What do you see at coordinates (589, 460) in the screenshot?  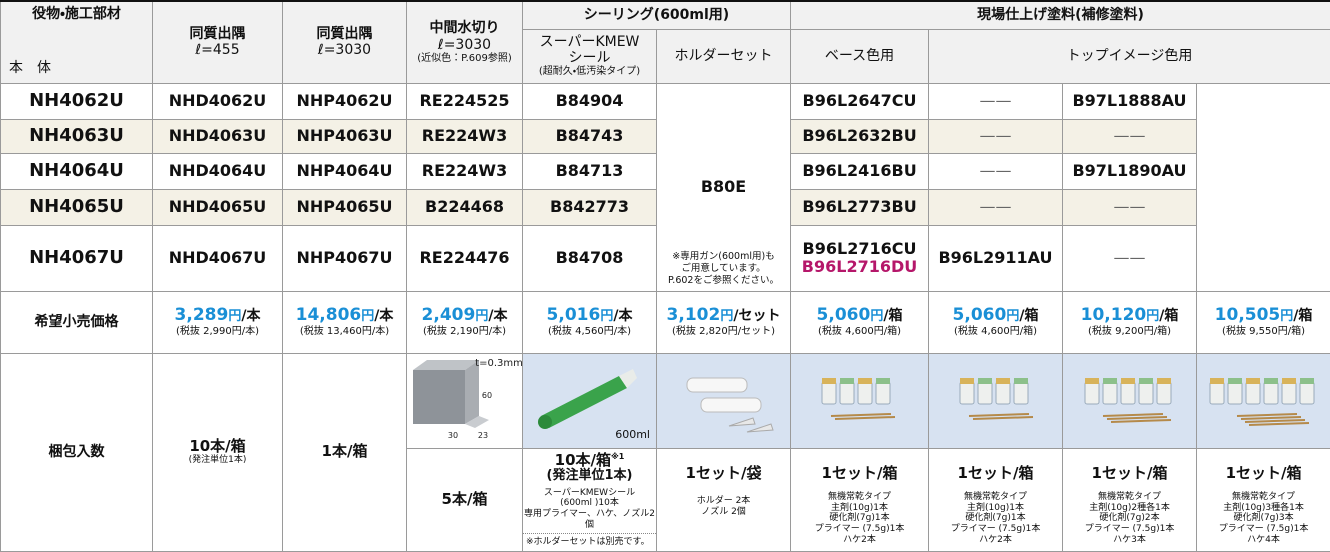 I see `pack-qty-line: 10本/箱※1` at bounding box center [589, 460].